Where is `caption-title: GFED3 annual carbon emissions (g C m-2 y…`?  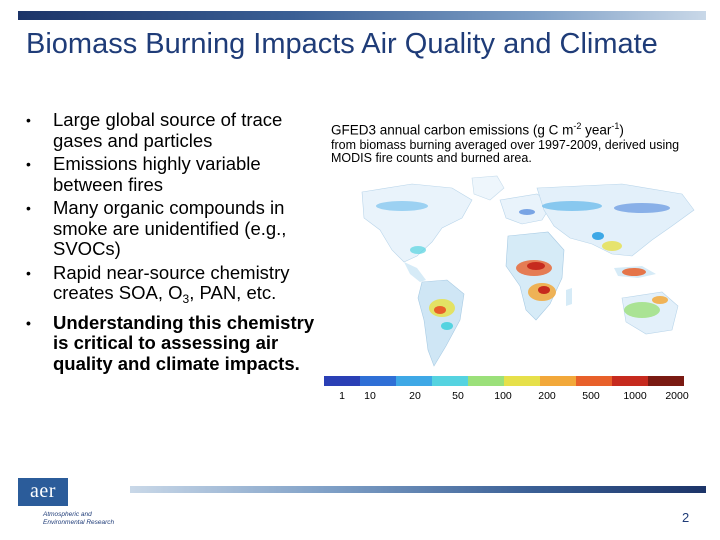
caption-title: GFED3 annual carbon emissions (g C m-2 y… is located at coordinates (521, 128).